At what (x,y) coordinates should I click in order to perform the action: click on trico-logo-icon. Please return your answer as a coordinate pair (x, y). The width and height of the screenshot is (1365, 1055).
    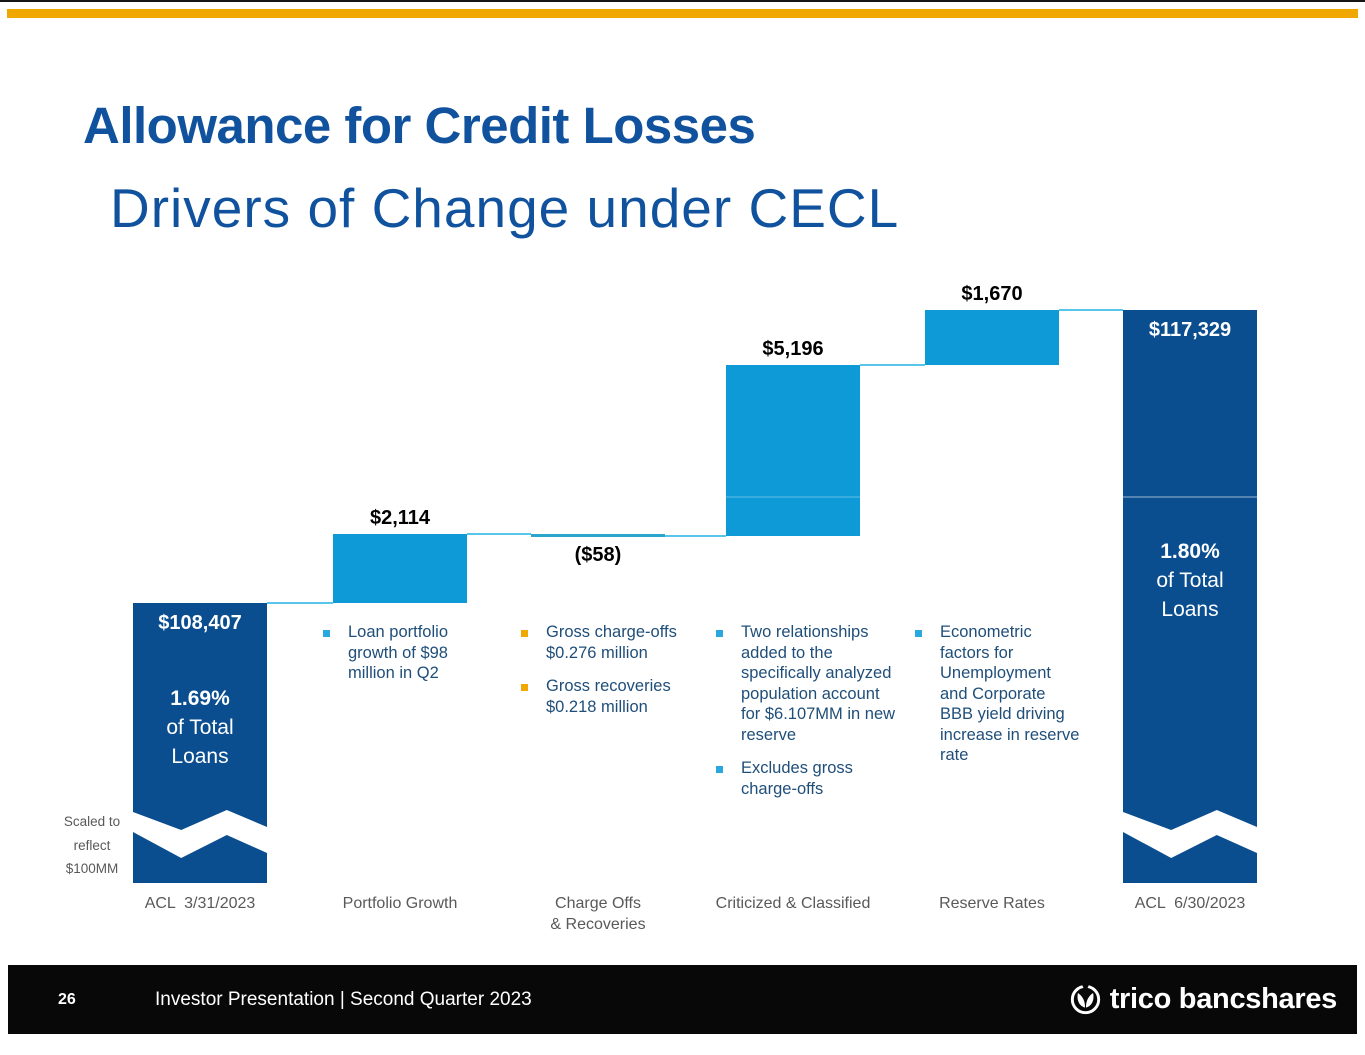
    Looking at the image, I should click on (1085, 999).